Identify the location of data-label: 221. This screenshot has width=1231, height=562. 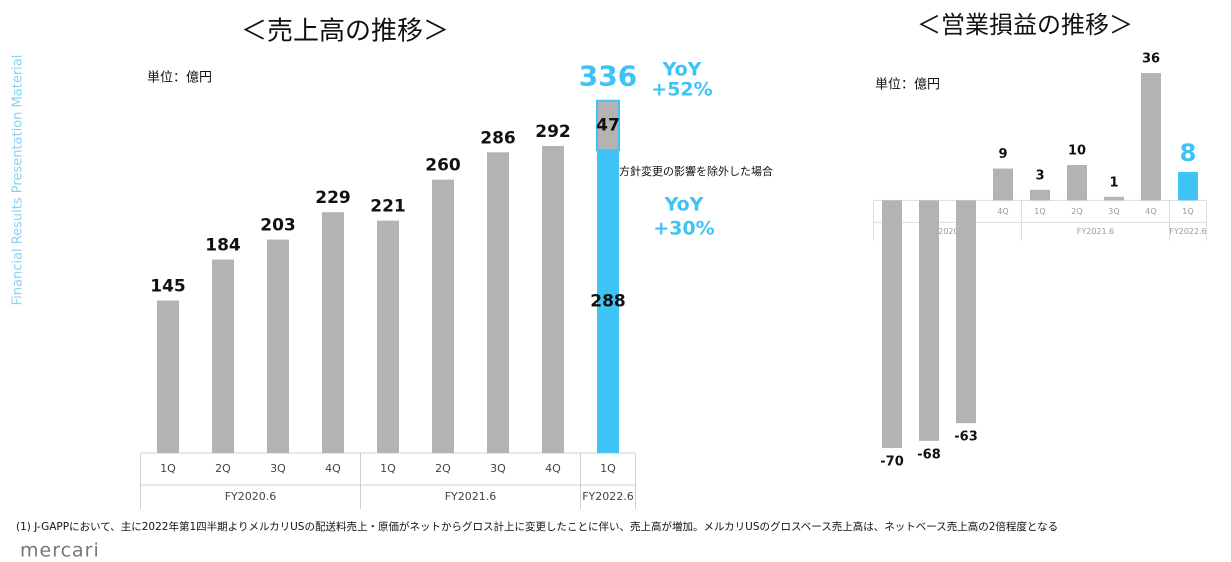
(388, 207).